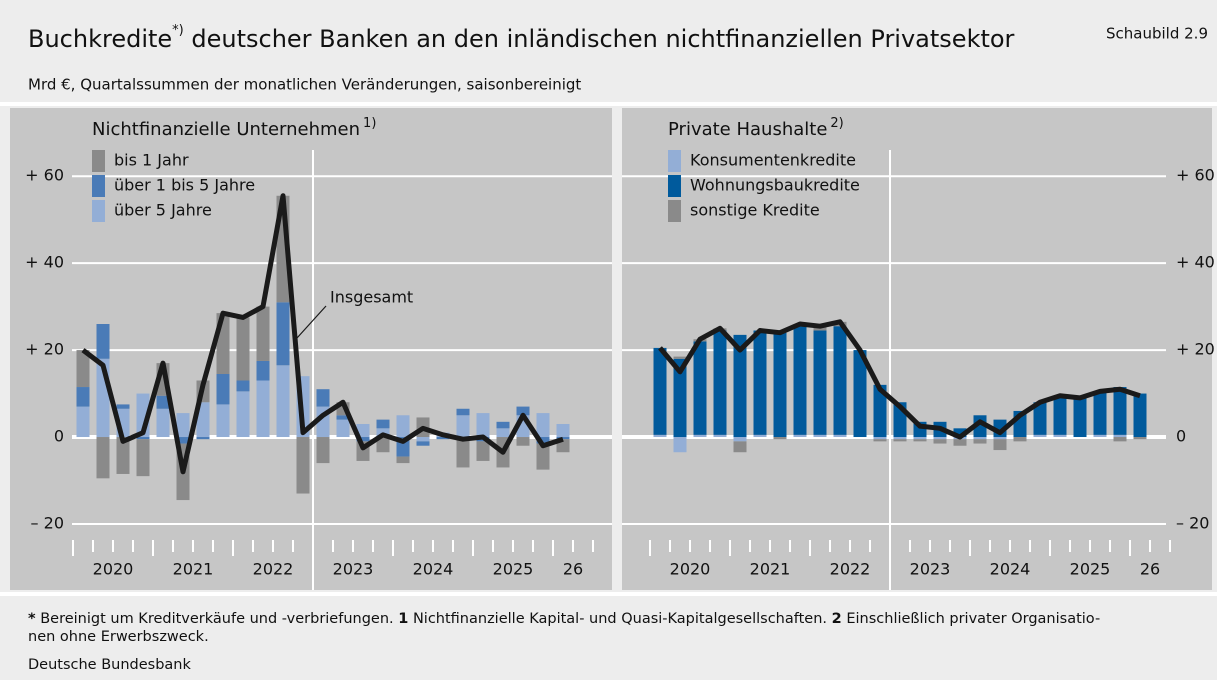 The width and height of the screenshot is (1217, 680). Describe the element at coordinates (1181, 436) in the screenshot. I see `y-tick-label: 0` at that location.